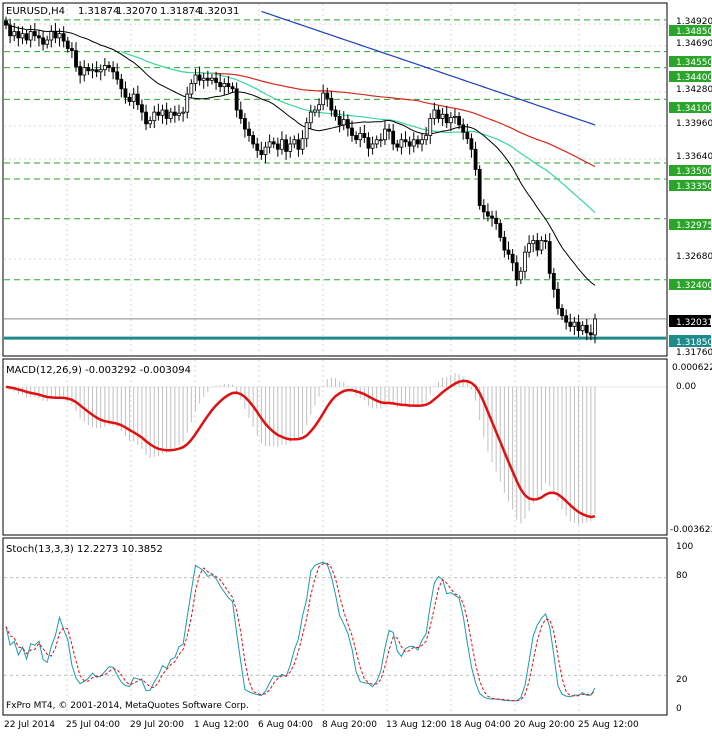 The height and width of the screenshot is (737, 712). Describe the element at coordinates (691, 530) in the screenshot. I see `macd-bottom-value: -0.003623` at that location.